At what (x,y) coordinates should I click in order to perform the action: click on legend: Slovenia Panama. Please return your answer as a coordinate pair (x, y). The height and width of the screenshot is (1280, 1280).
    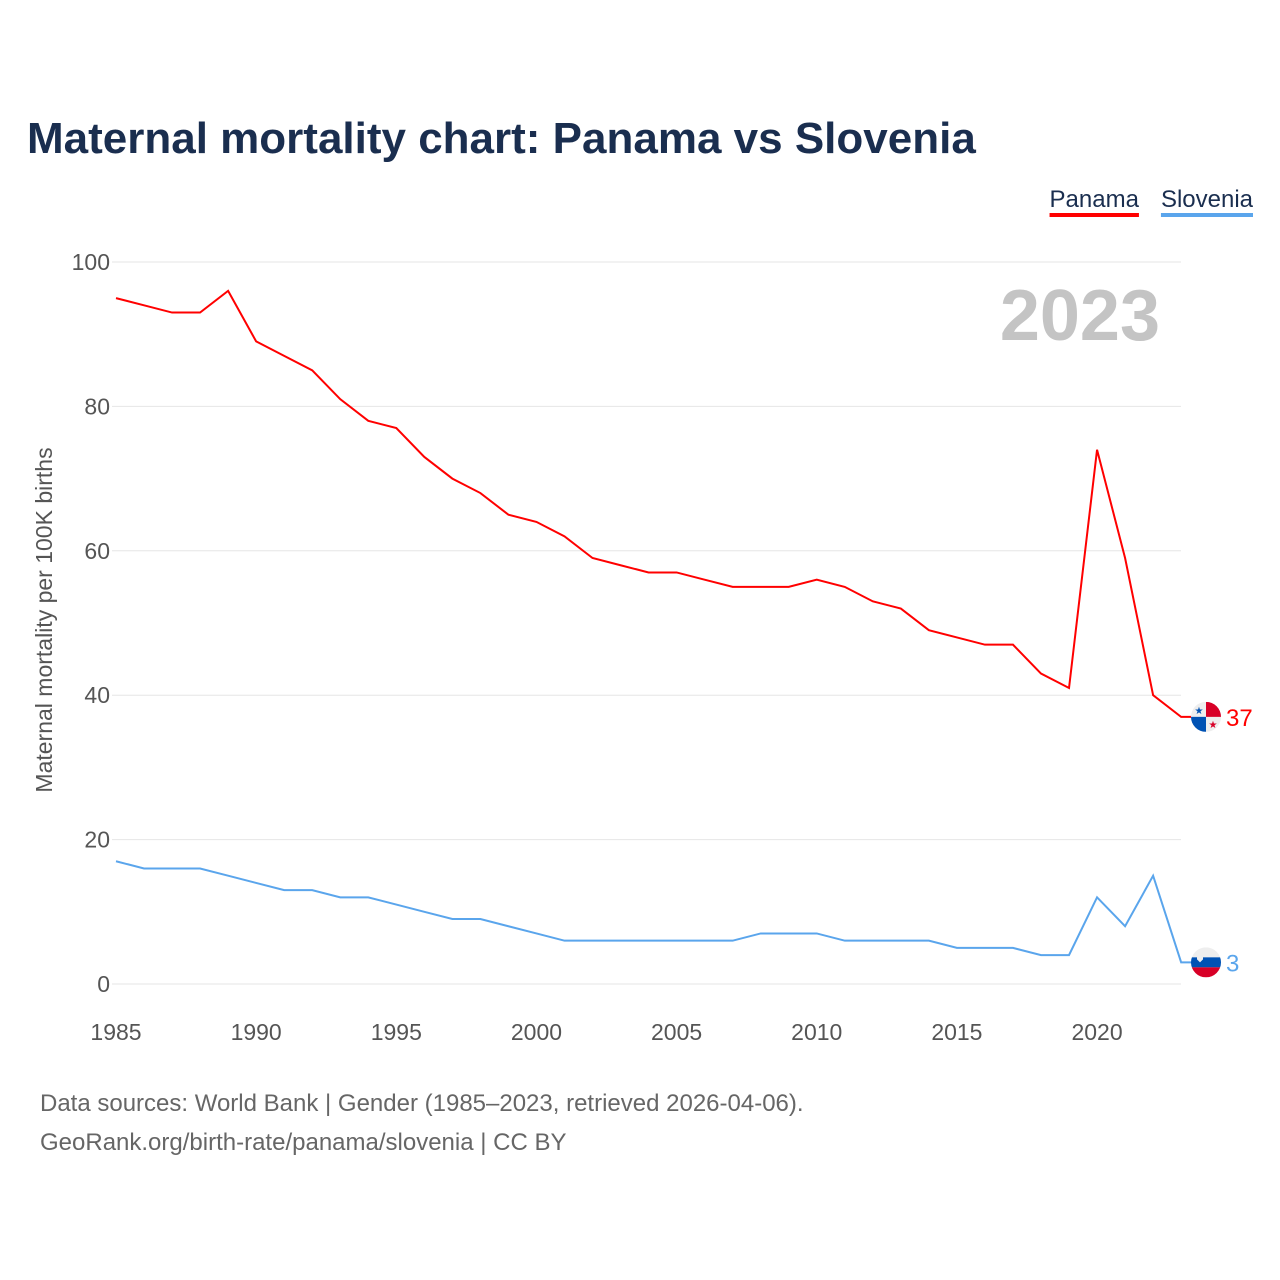
    Looking at the image, I should click on (1151, 201).